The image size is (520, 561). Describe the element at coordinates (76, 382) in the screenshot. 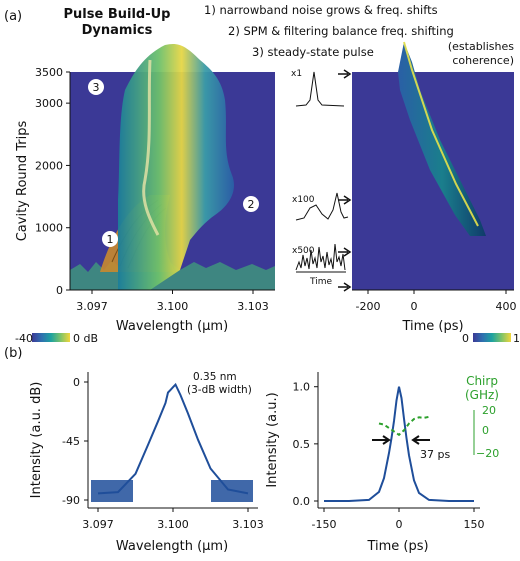

I see `spectrum-y-tick-label: 0` at that location.